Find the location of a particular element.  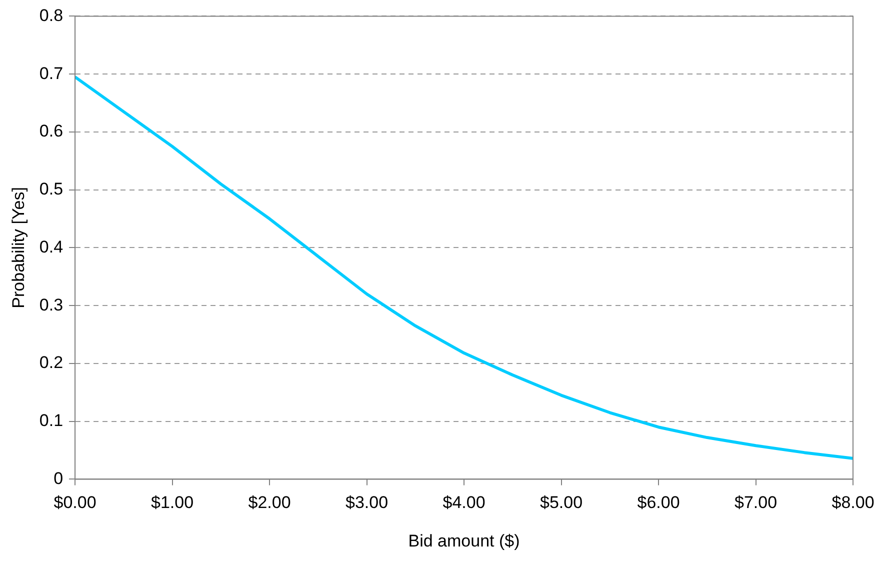

y-tick-label: 0.4 is located at coordinates (51, 246).